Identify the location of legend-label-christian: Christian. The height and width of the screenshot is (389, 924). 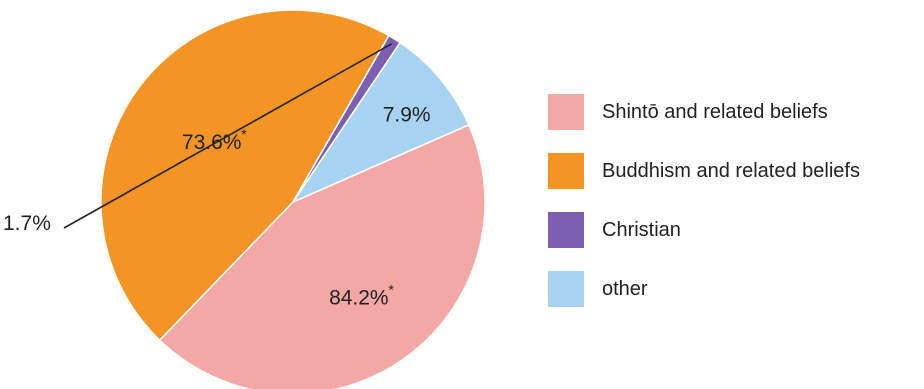
(641, 229).